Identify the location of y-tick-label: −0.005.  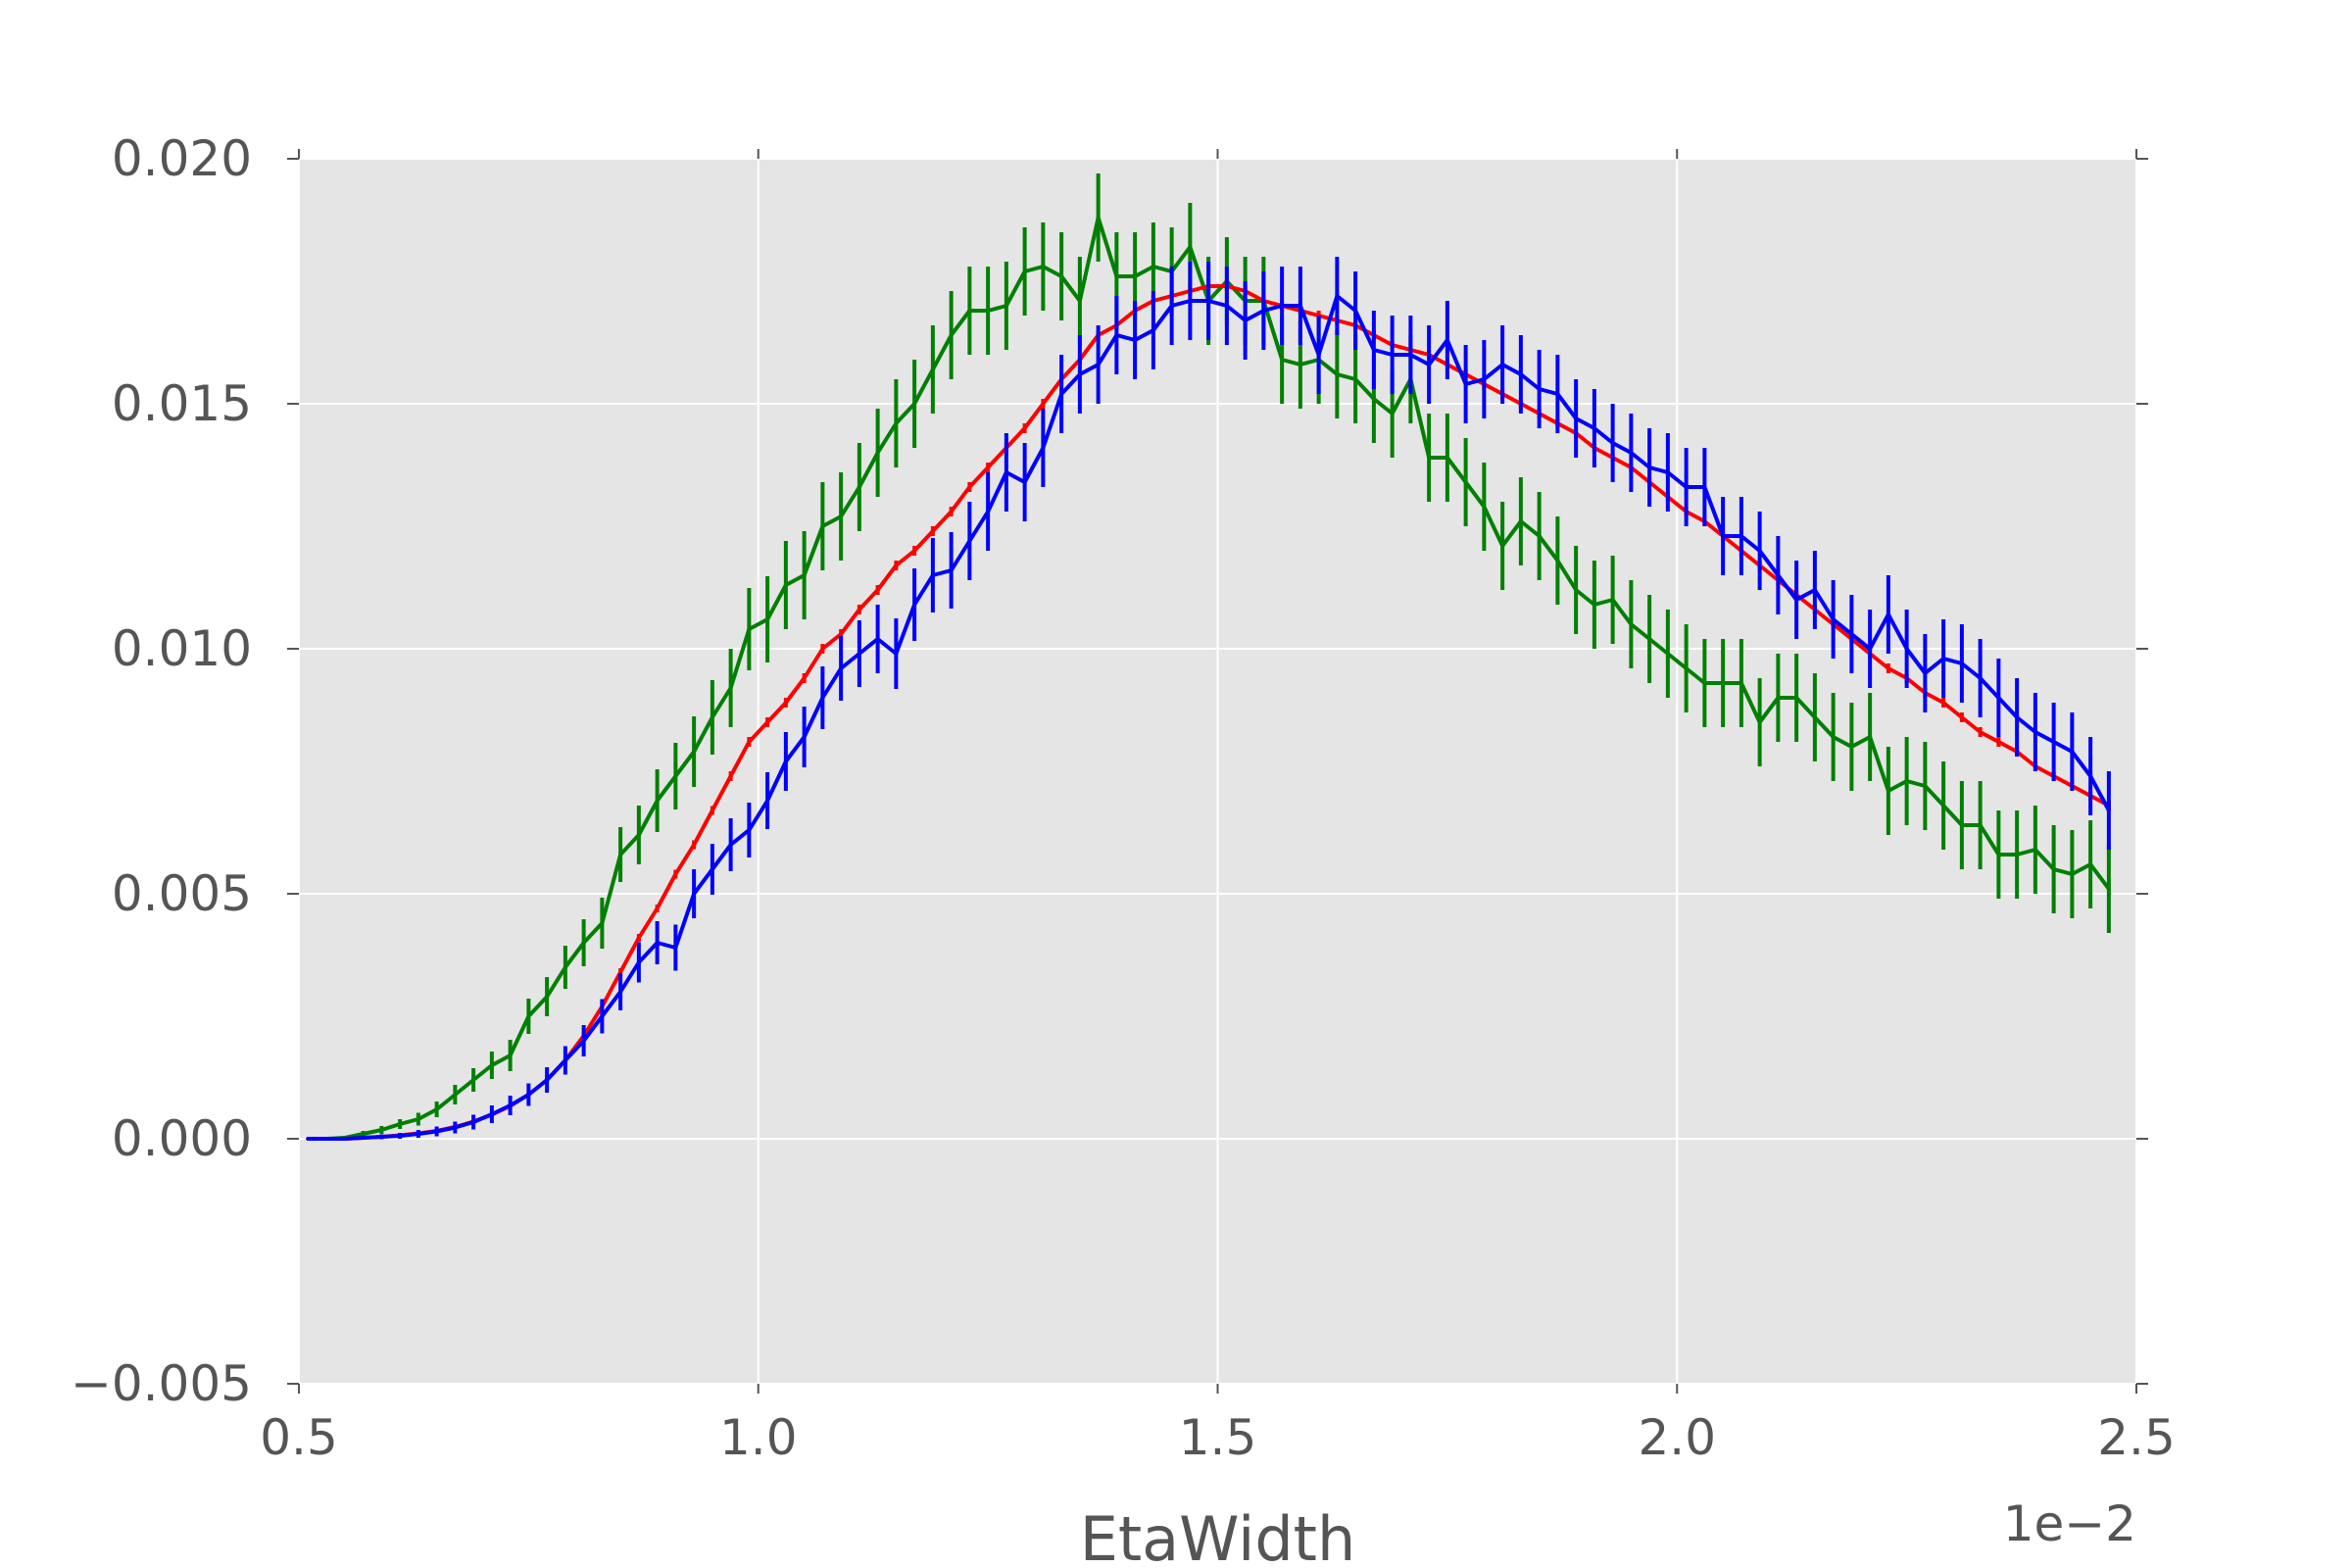
(161, 1383).